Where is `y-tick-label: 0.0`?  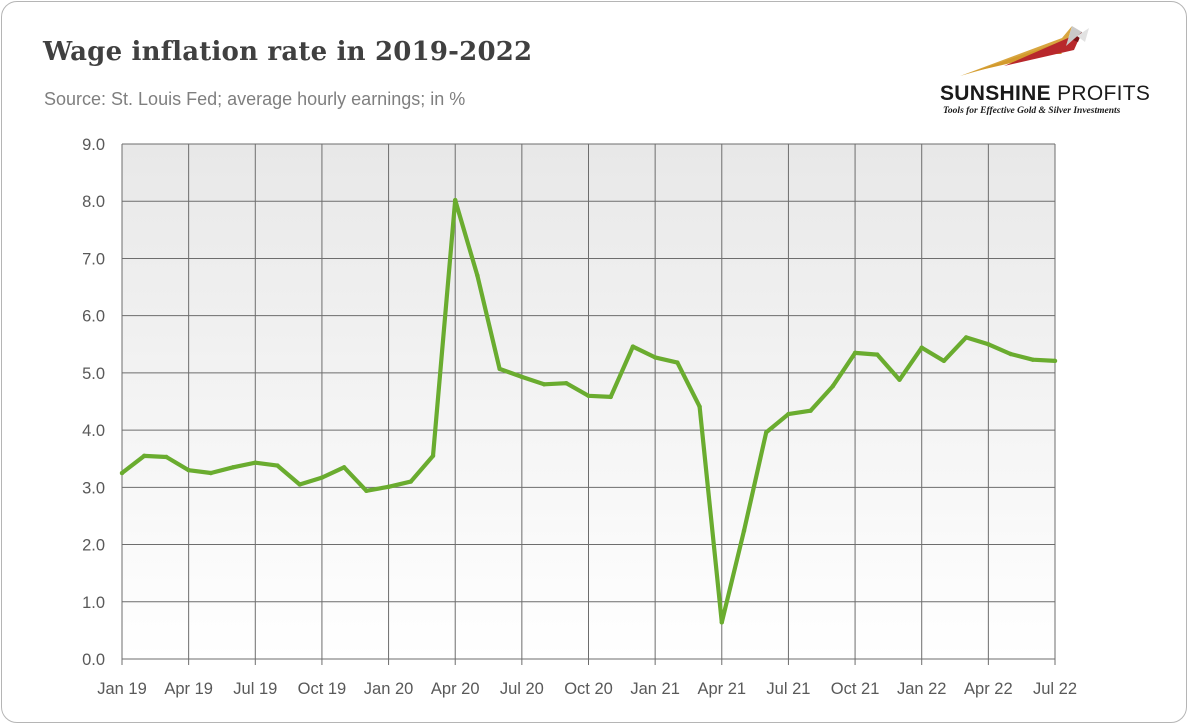 y-tick-label: 0.0 is located at coordinates (93, 660).